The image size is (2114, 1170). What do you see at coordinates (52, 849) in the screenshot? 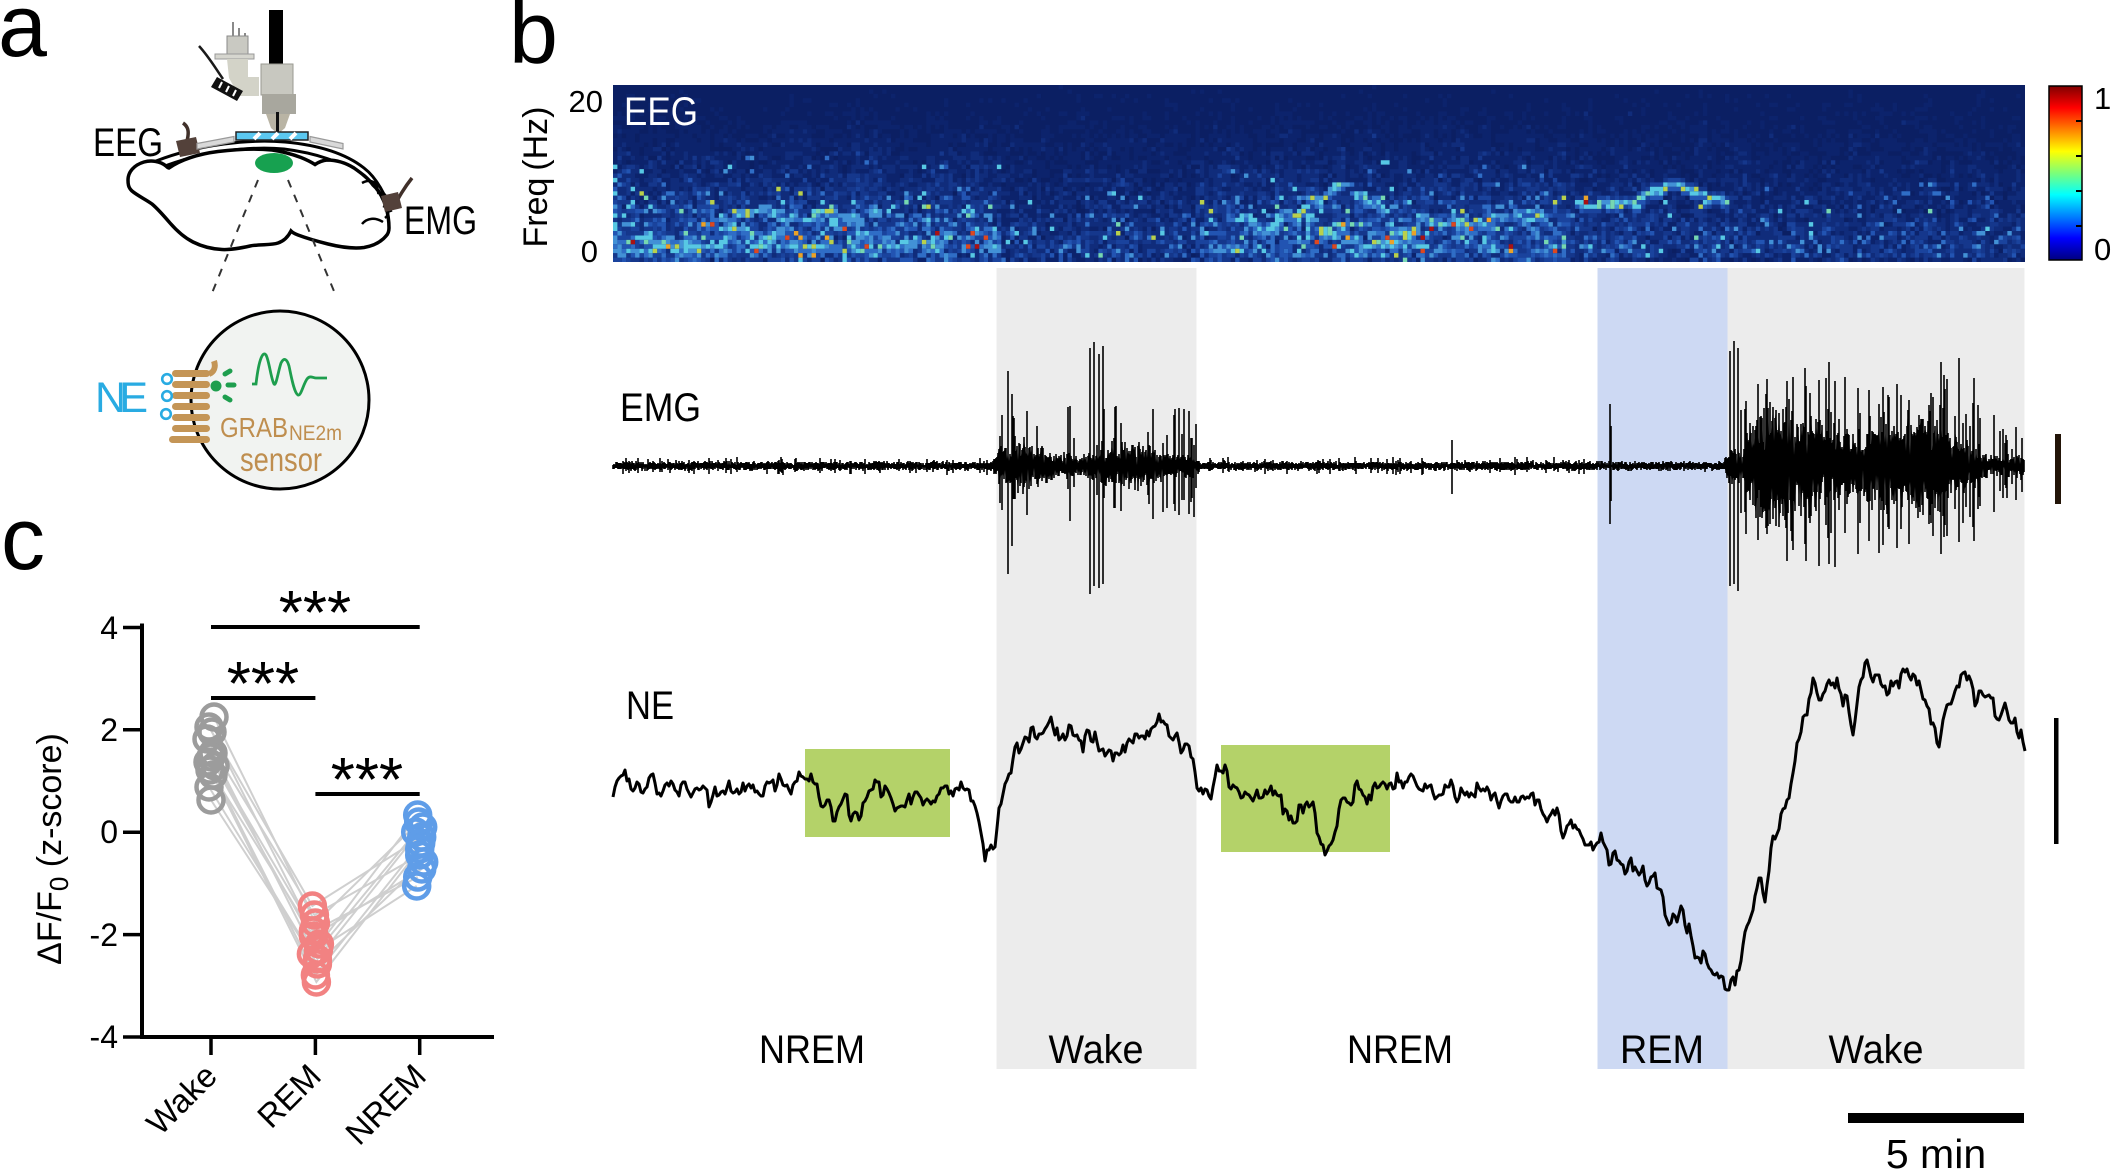
I see `svg-text: ΔF/F0 (z-score)` at bounding box center [52, 849].